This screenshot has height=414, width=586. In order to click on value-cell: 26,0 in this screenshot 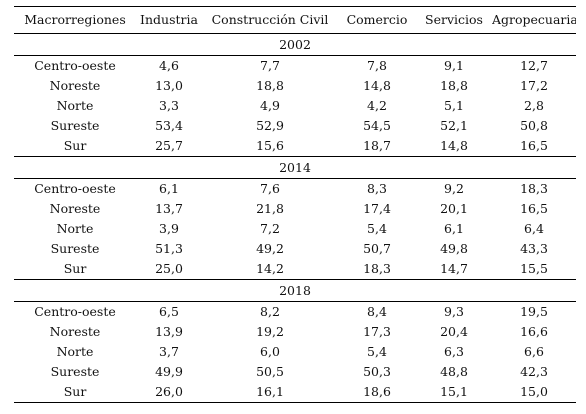, I will do `click(169, 392)`.